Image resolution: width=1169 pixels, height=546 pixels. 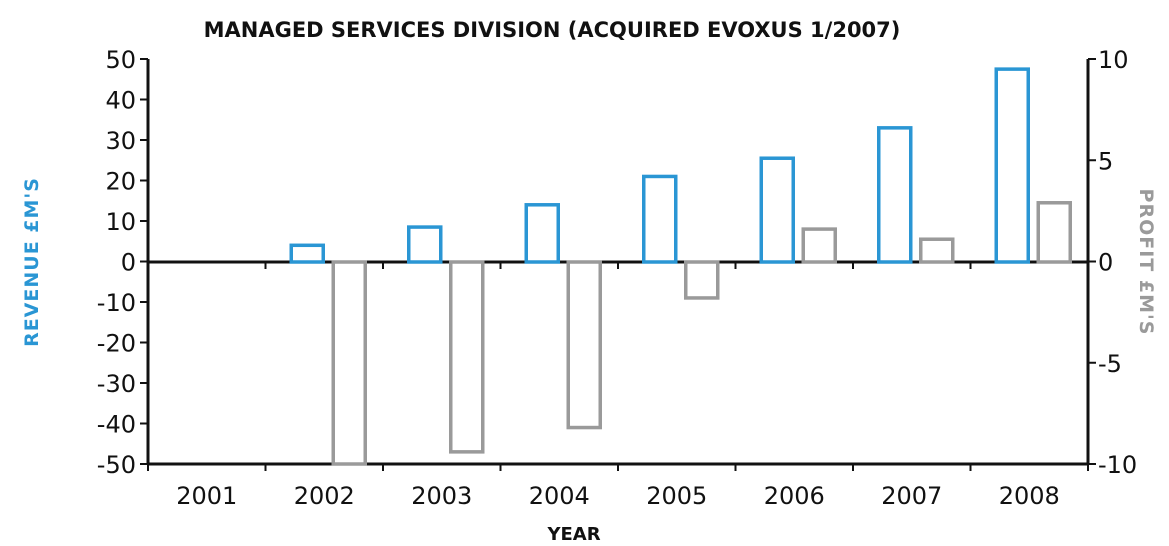 I want to click on y-tick-label-left: -20, so click(x=116, y=344).